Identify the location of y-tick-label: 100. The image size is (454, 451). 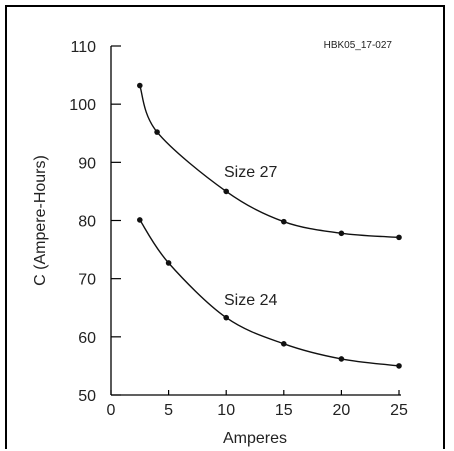
(82, 105).